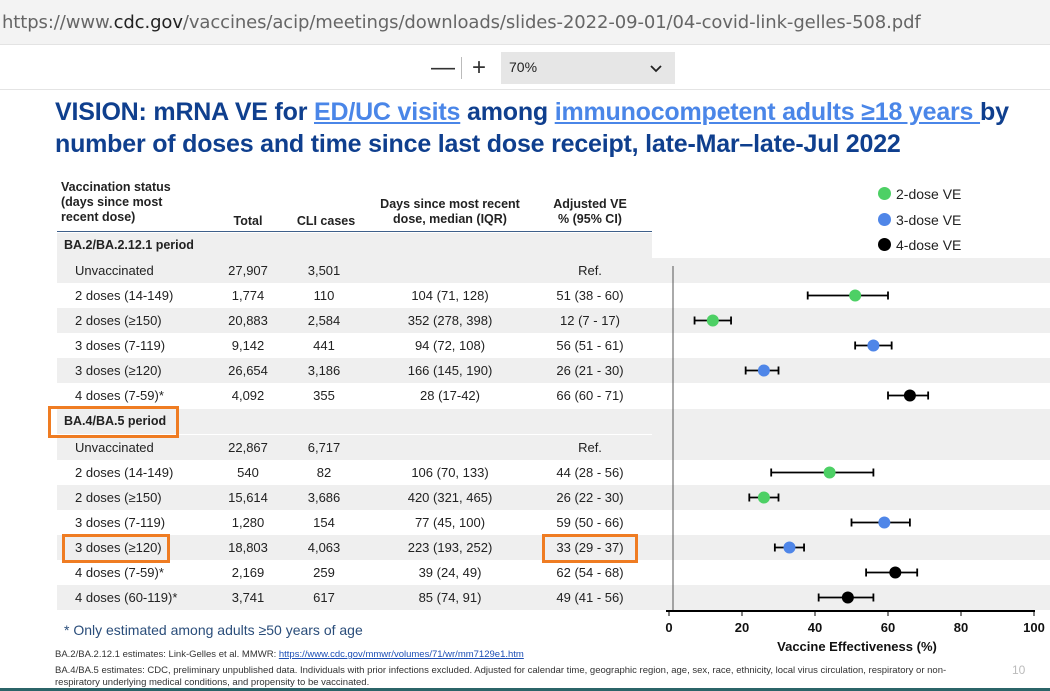 The height and width of the screenshot is (691, 1050). Describe the element at coordinates (919, 245) in the screenshot. I see `legend-4-dose: 4-dose VE` at that location.